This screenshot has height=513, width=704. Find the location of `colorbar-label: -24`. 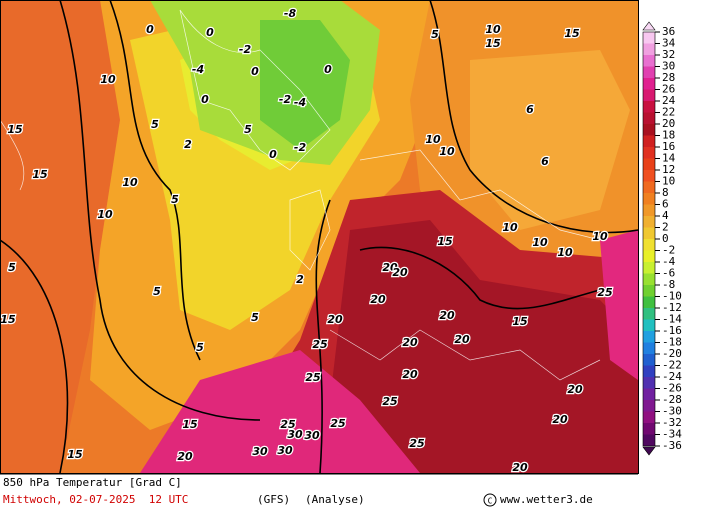

colorbar-label: -24 is located at coordinates (672, 376).